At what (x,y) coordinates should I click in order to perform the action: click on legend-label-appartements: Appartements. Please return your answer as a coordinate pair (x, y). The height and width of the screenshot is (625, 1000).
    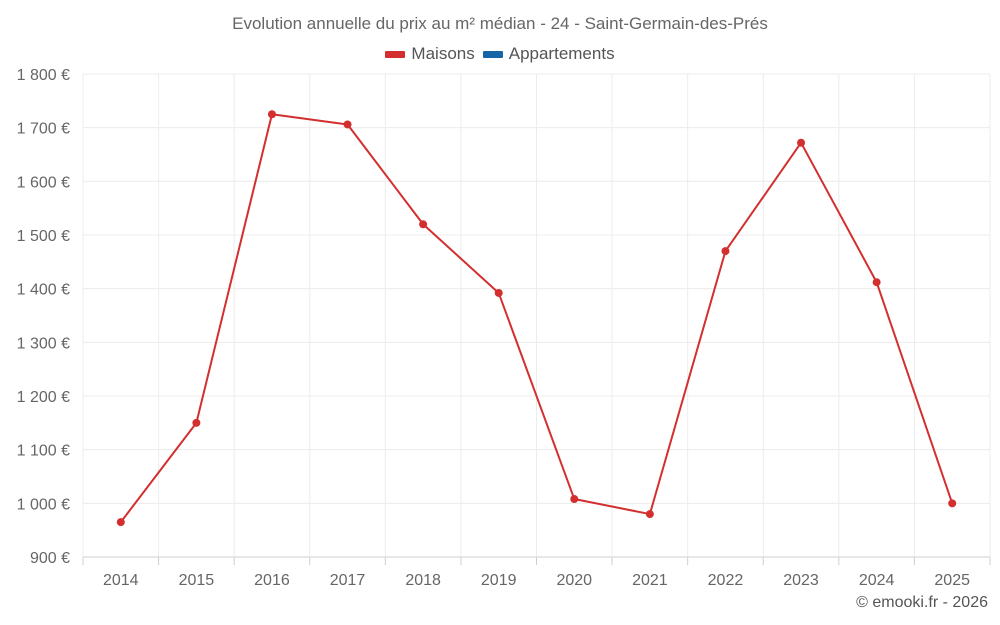
    Looking at the image, I should click on (561, 53).